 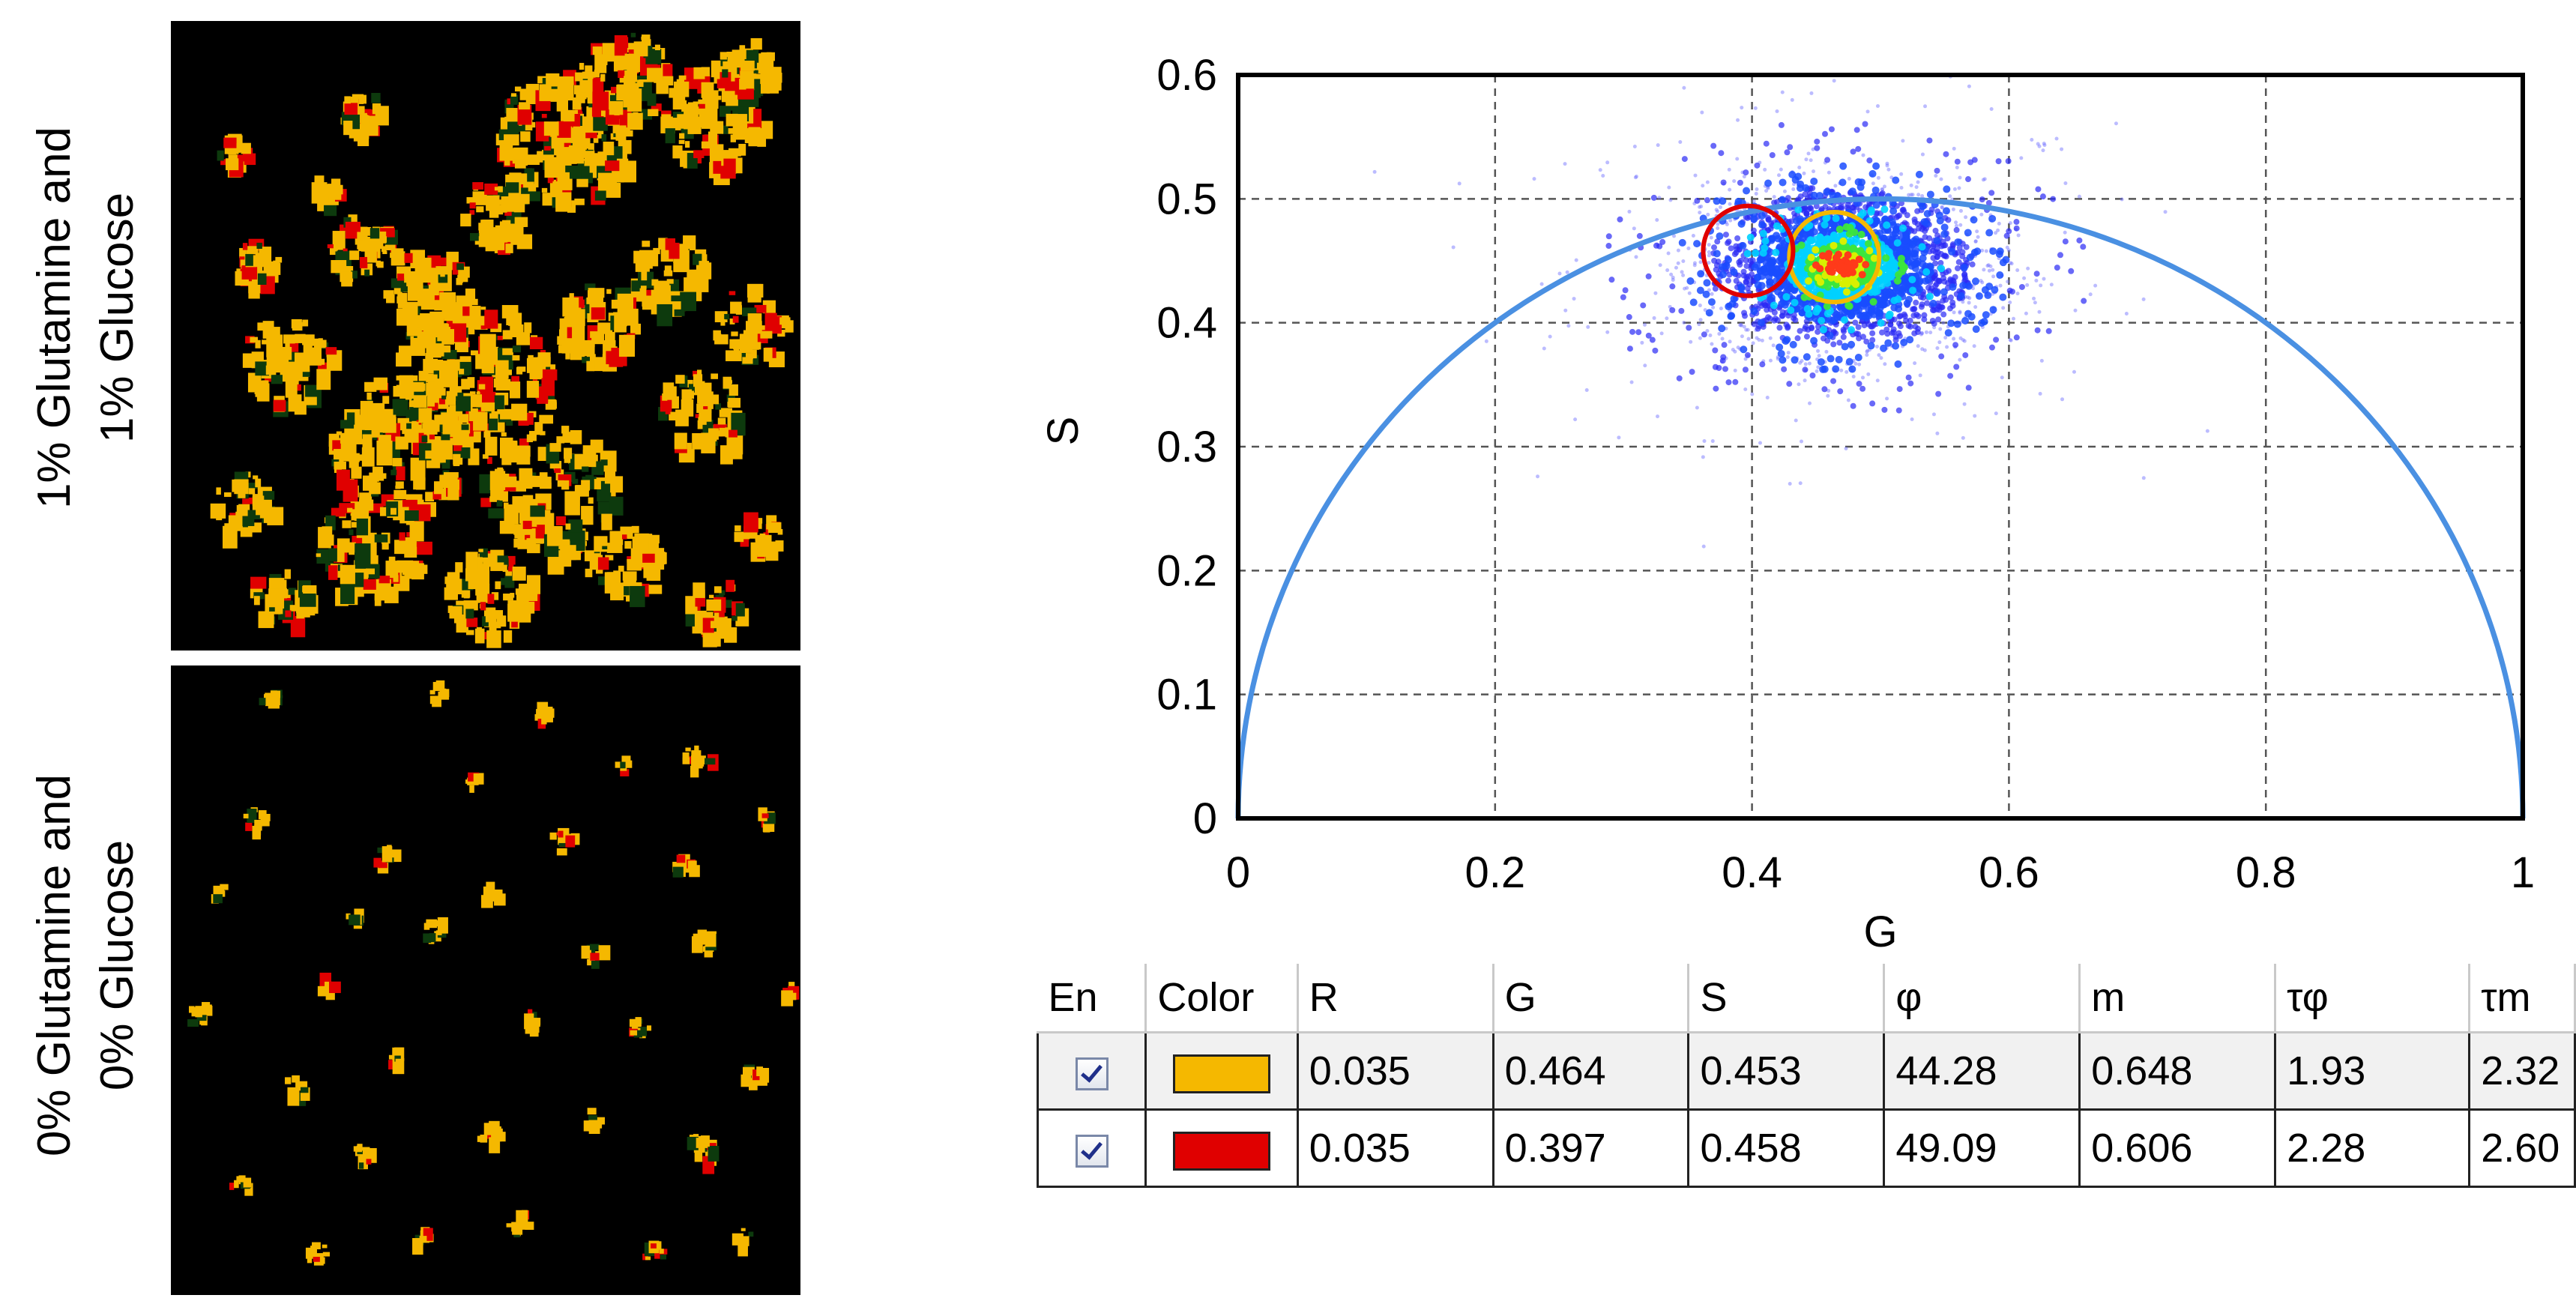 What do you see at coordinates (1806, 1148) in the screenshot?
I see `table-row: 0.035 0.397 0.458 49.09 0.606 2.28 2.60` at bounding box center [1806, 1148].